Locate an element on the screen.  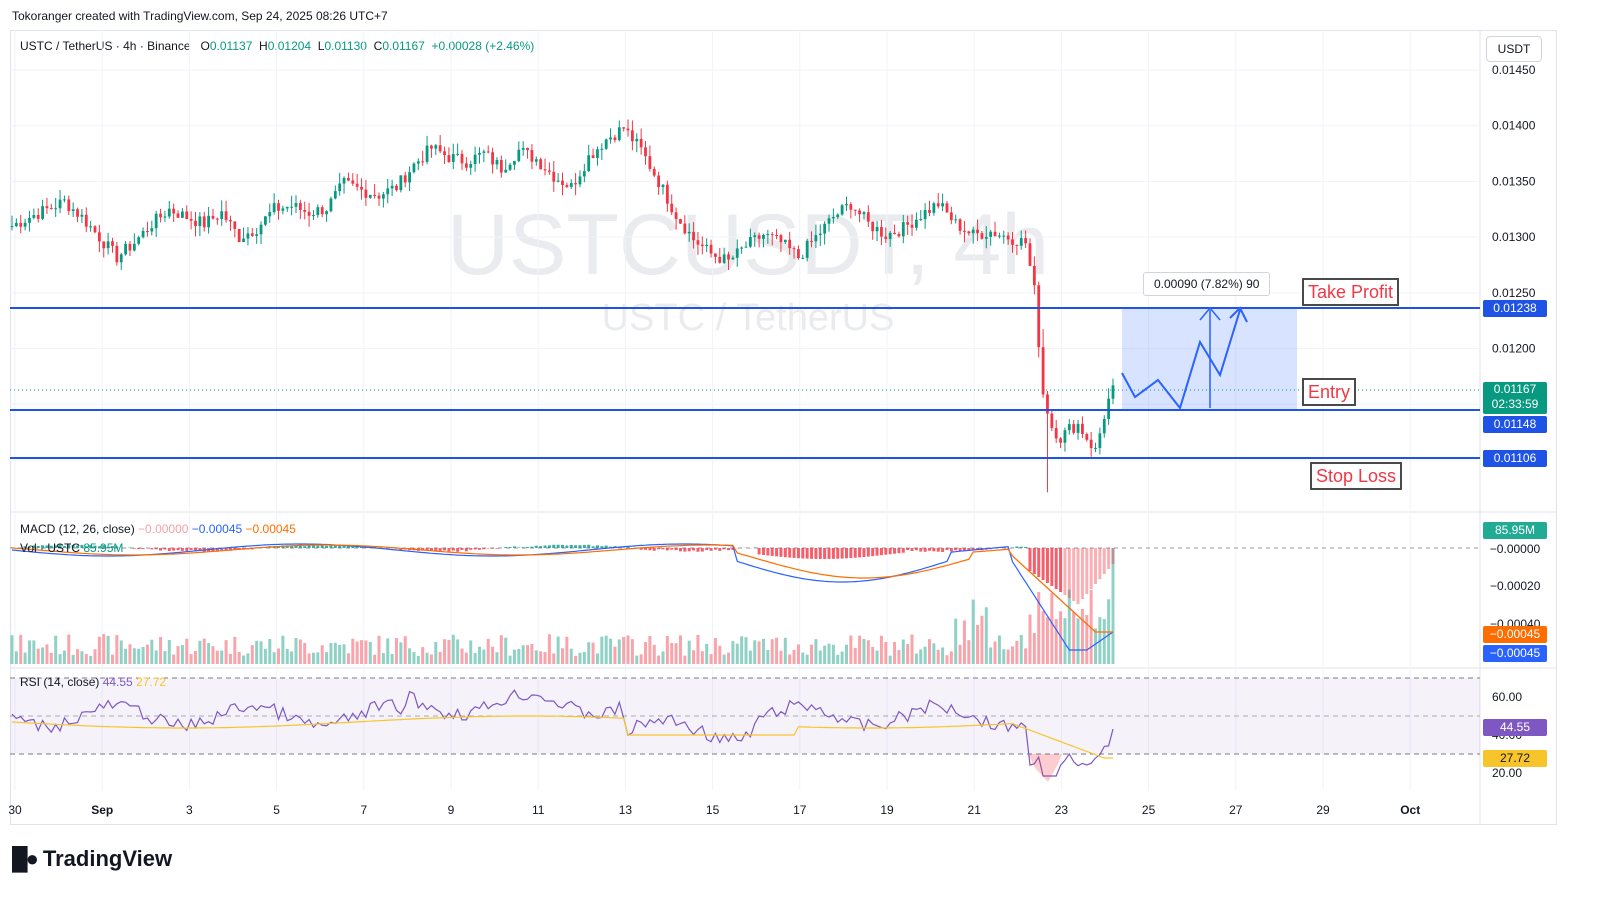
rsi-axis-tick: 60.00 is located at coordinates (1507, 697).